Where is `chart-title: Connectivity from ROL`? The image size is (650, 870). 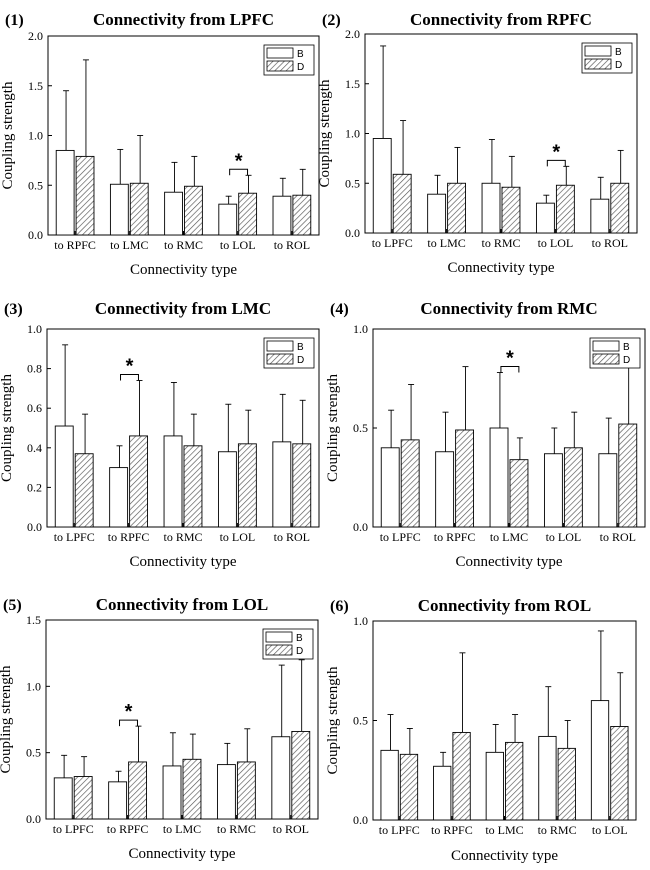 chart-title: Connectivity from ROL is located at coordinates (504, 605).